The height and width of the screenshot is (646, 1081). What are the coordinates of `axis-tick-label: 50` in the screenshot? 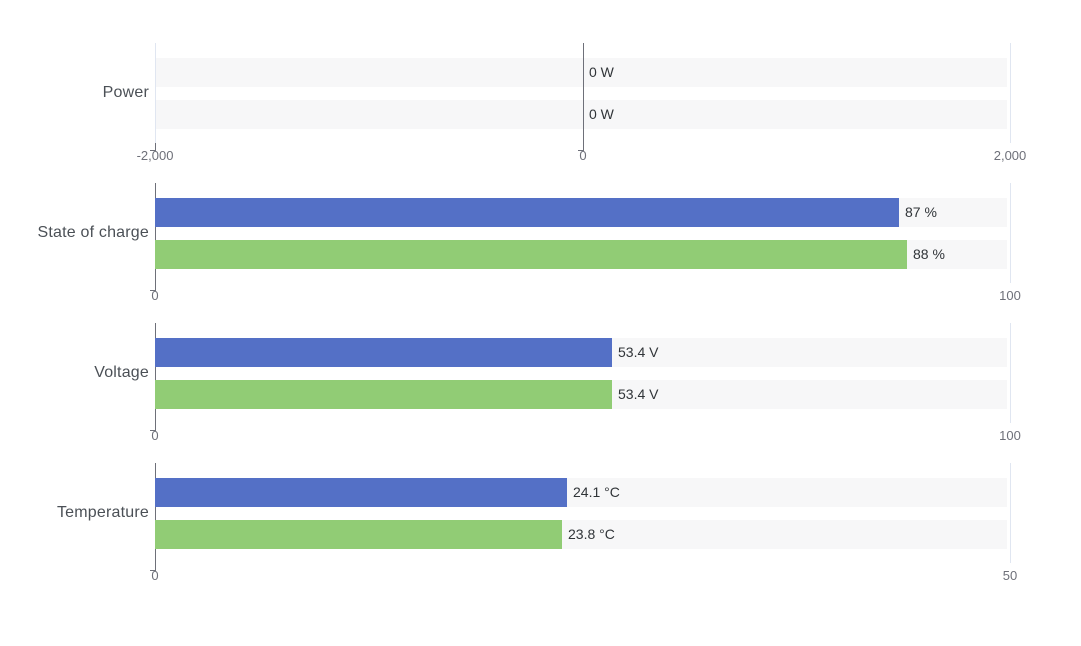 It's located at (1010, 575).